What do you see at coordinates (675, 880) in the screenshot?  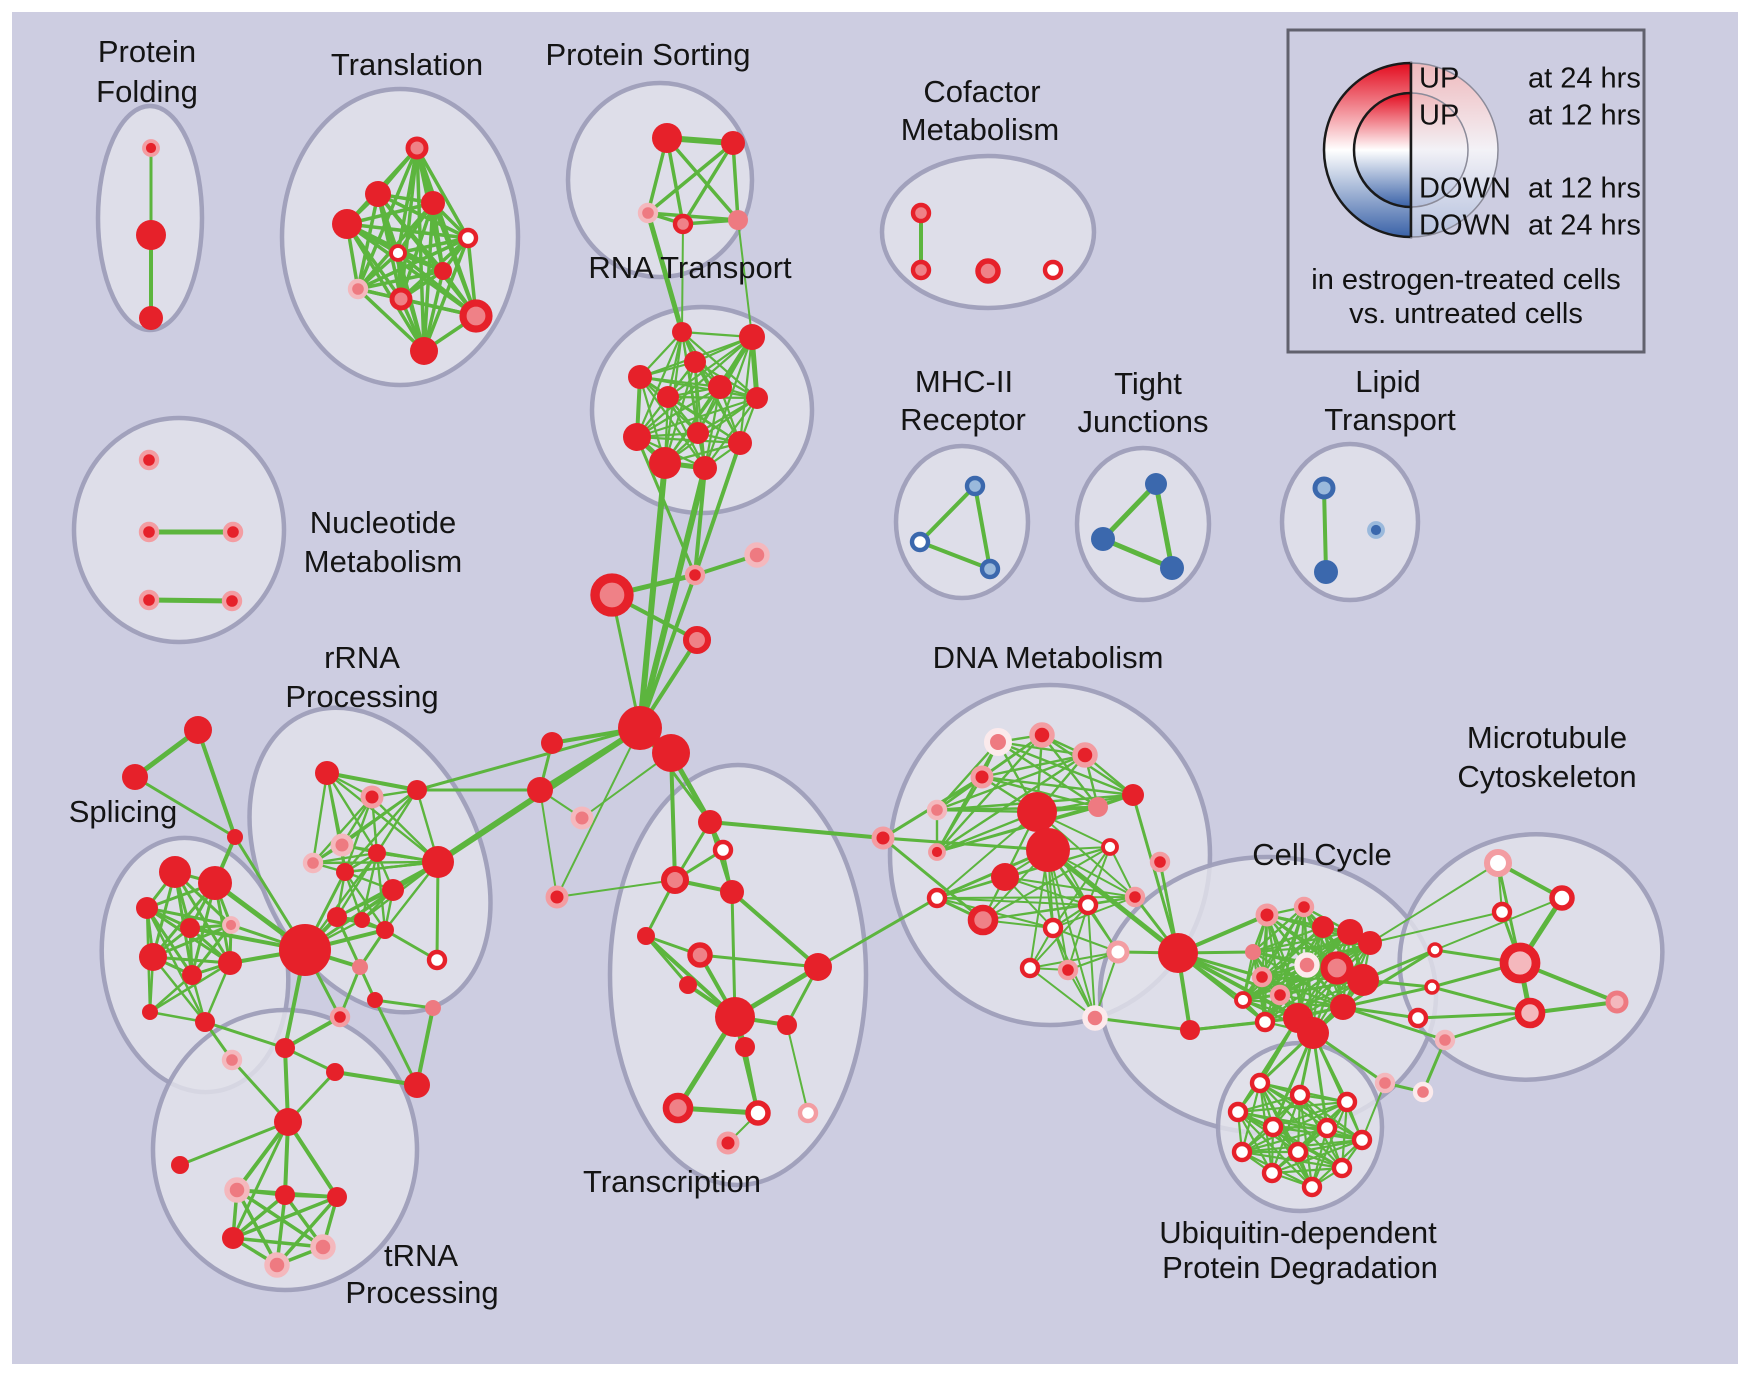 I see `node-TS3` at bounding box center [675, 880].